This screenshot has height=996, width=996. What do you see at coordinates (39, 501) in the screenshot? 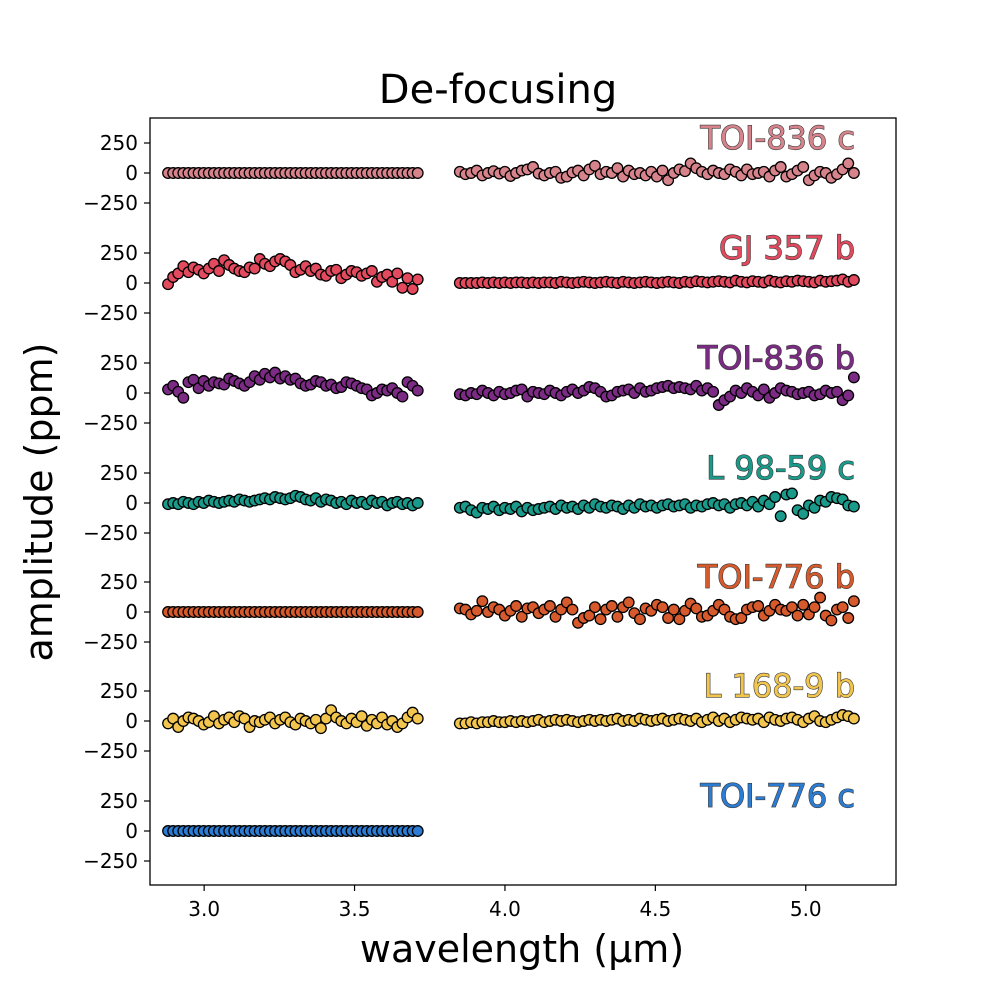
I see `y-axis-label: amplitude (ppm)` at bounding box center [39, 501].